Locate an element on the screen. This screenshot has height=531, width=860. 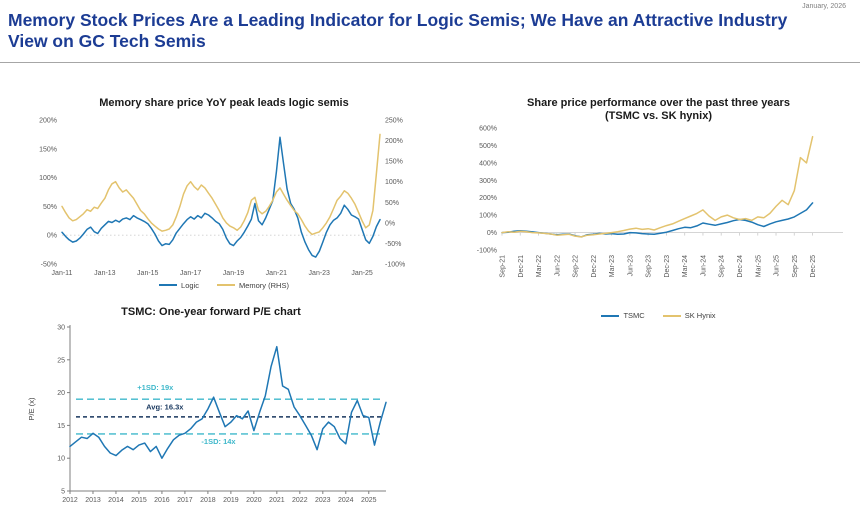
chart-memory-logic-legend: Logic Memory (RHS) is located at coordinates (224, 285).